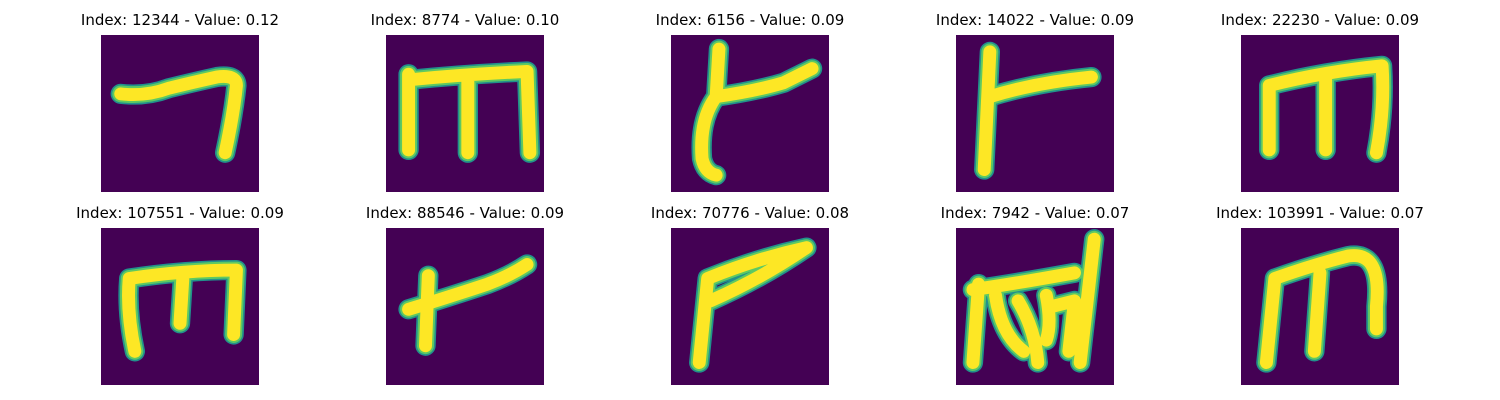 The height and width of the screenshot is (400, 1500). Describe the element at coordinates (465, 20) in the screenshot. I see `sample-title: Index: 8774 - Value: 0.10` at that location.